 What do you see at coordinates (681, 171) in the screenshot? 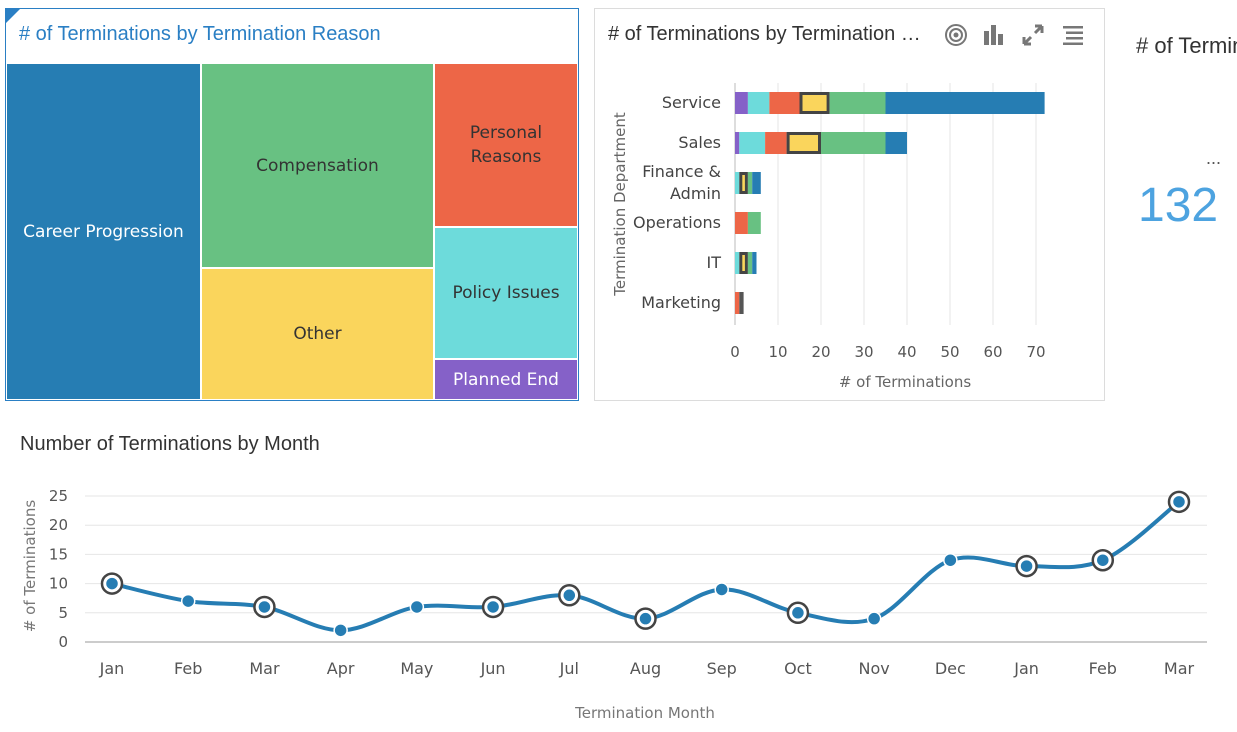
I see `category-label: Finance &` at bounding box center [681, 171].